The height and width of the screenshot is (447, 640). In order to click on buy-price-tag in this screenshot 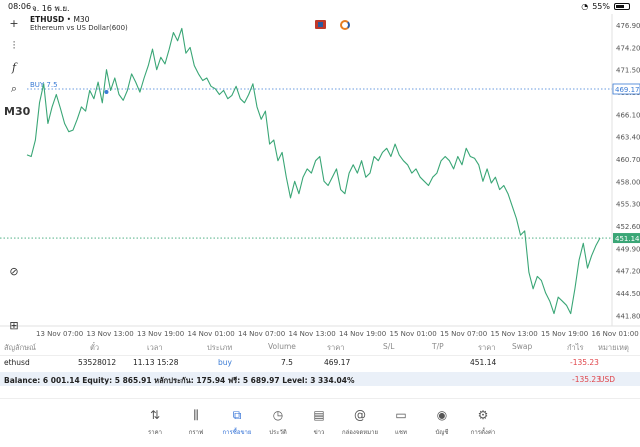, I will do `click(626, 89)`.